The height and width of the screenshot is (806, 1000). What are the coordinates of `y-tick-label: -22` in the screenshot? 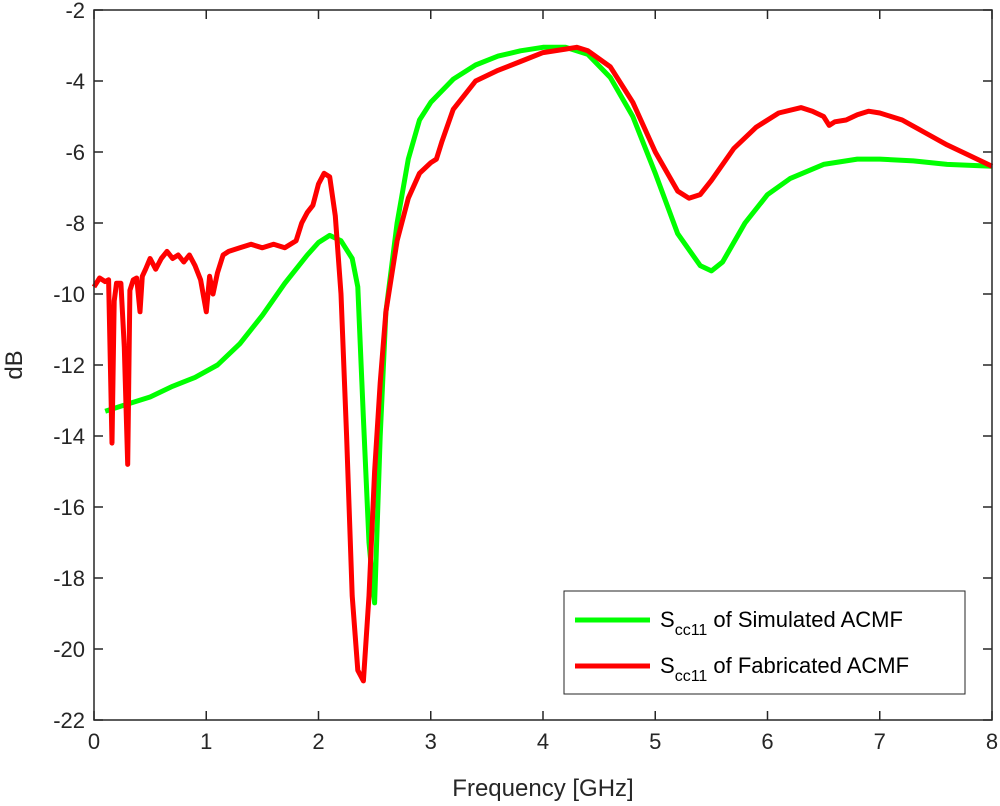 It's located at (69, 720).